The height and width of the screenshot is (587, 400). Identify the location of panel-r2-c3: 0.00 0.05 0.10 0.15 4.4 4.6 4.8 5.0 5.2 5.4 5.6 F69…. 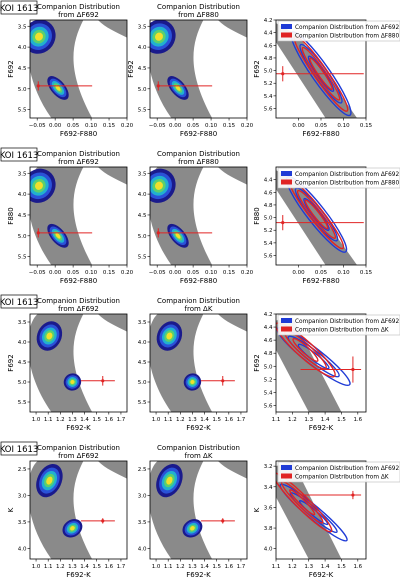
(326, 225).